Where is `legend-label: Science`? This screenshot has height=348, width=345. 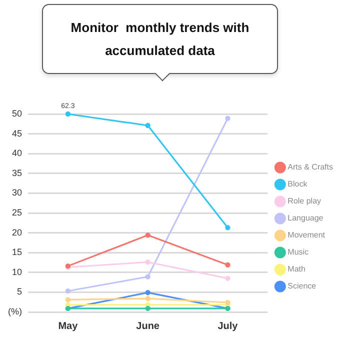
legend-label: Science is located at coordinates (302, 286).